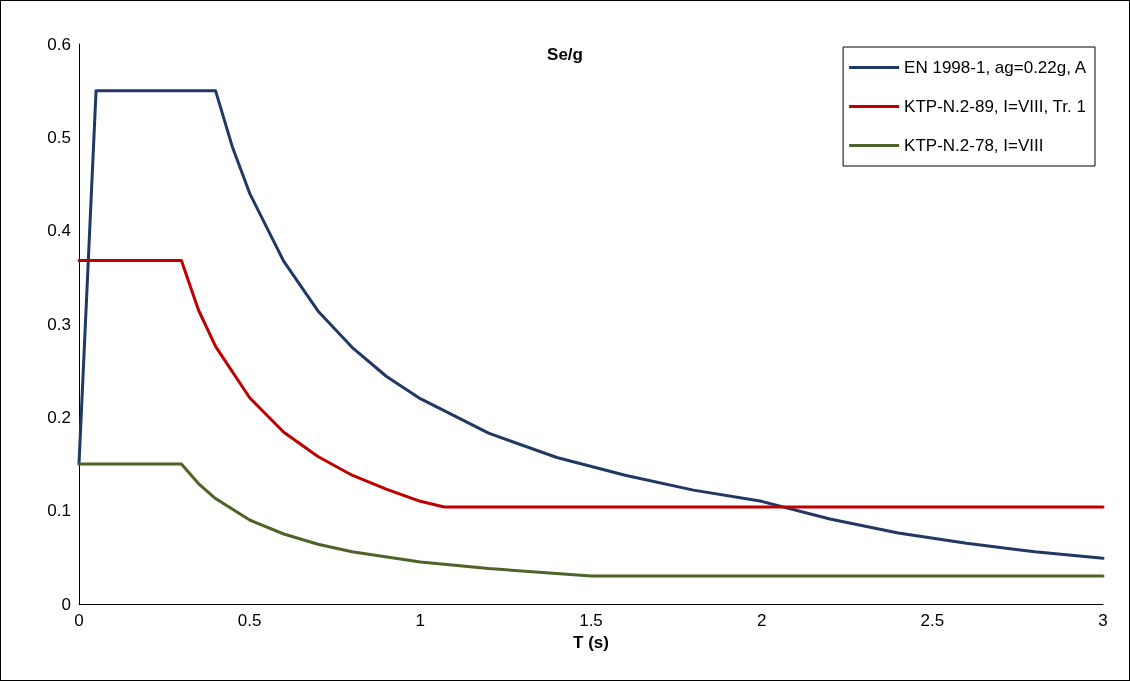  I want to click on legend-label: KTP-N.2-78, I=VIII, so click(974, 145).